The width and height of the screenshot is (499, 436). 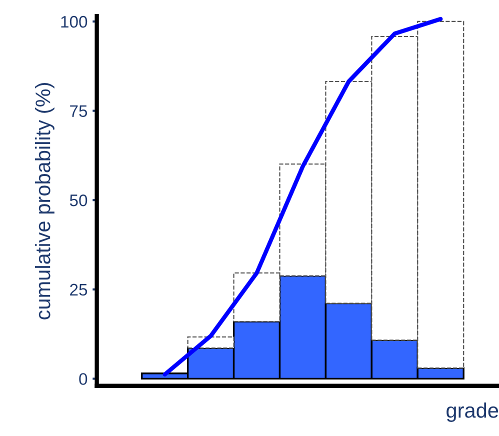 What do you see at coordinates (79, 200) in the screenshot?
I see `y-tick-label: 50` at bounding box center [79, 200].